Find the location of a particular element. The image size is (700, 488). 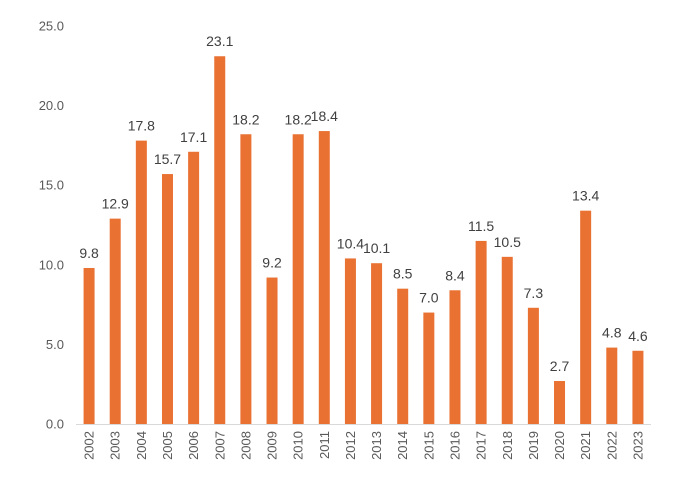

bar-2015 is located at coordinates (429, 368).